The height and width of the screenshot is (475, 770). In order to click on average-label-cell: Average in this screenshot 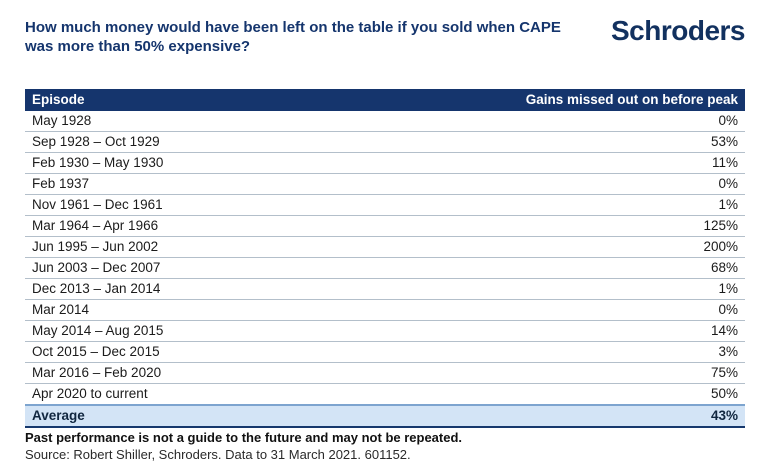, I will do `click(166, 416)`.